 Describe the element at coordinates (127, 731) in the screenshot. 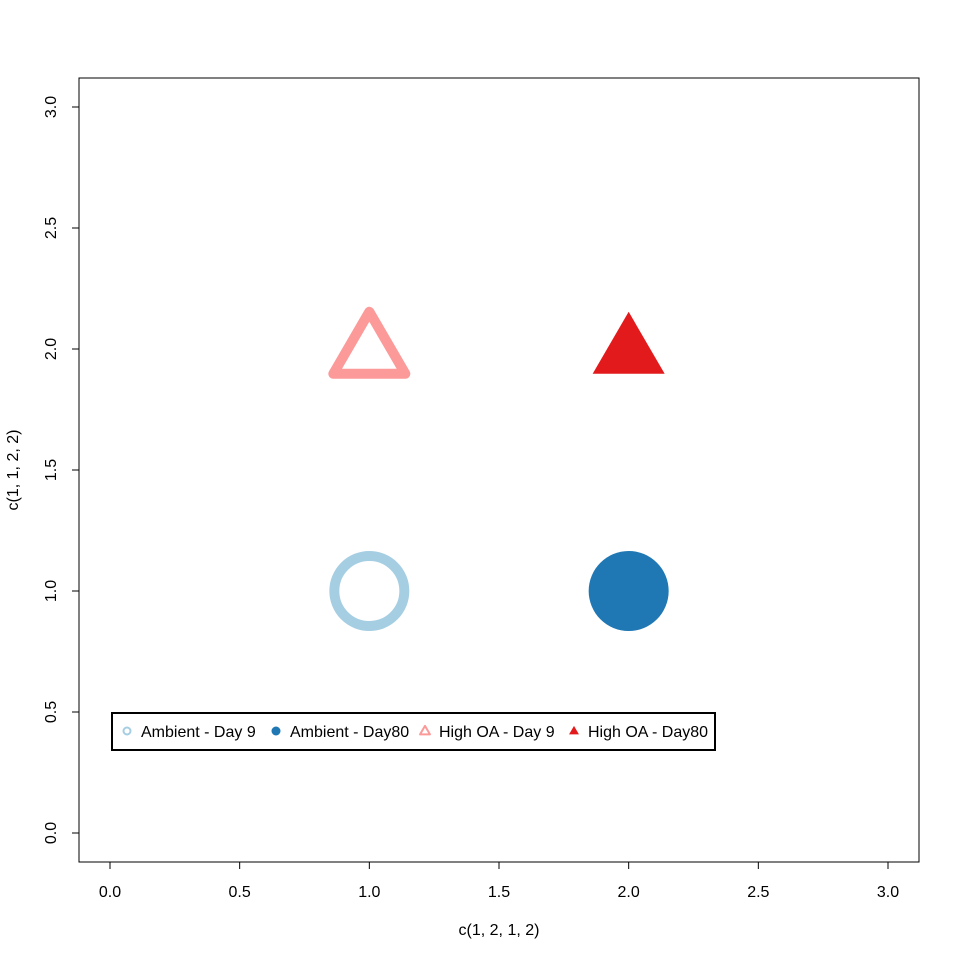

I see `legend-marker-circle-open` at that location.